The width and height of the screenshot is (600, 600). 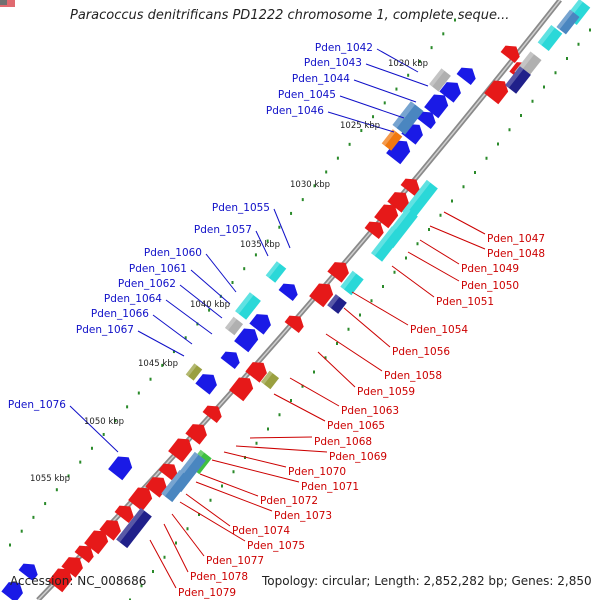 What do you see at coordinates (408, 64) in the screenshot?
I see `kbp-label: 1020 kbp` at bounding box center [408, 64].